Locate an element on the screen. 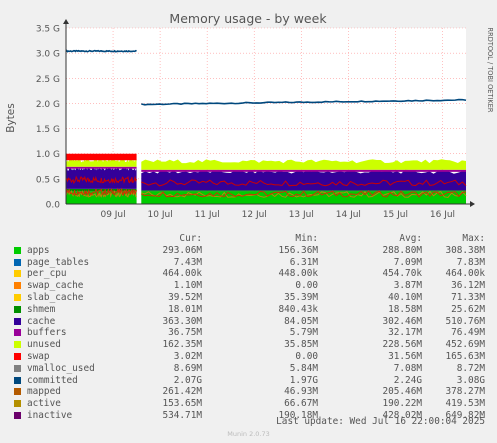  legend-value-min: 84.05M is located at coordinates (301, 321).